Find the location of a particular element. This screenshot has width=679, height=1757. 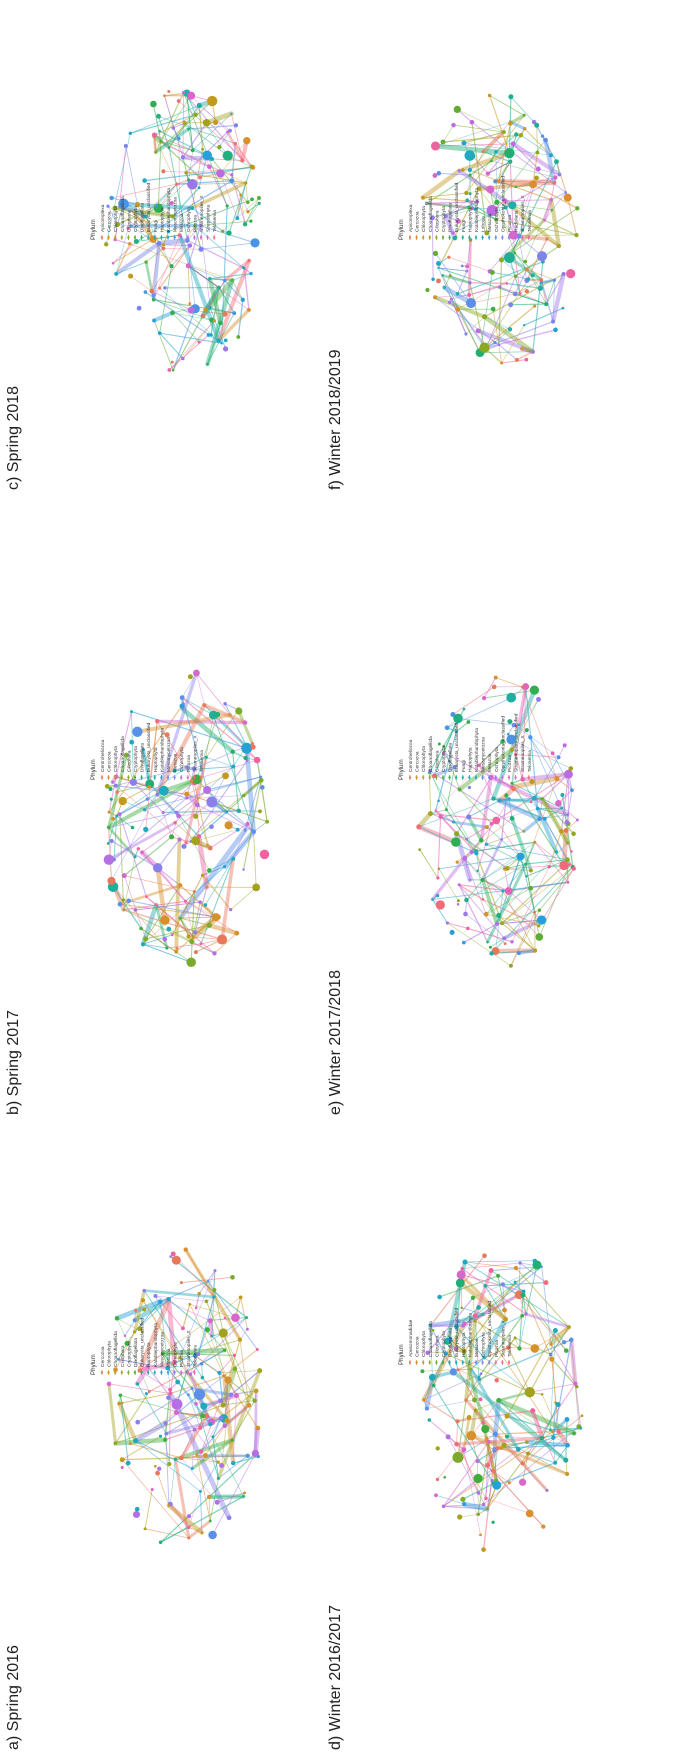

legend-label: Haptophyta is located at coordinates (470, 759).